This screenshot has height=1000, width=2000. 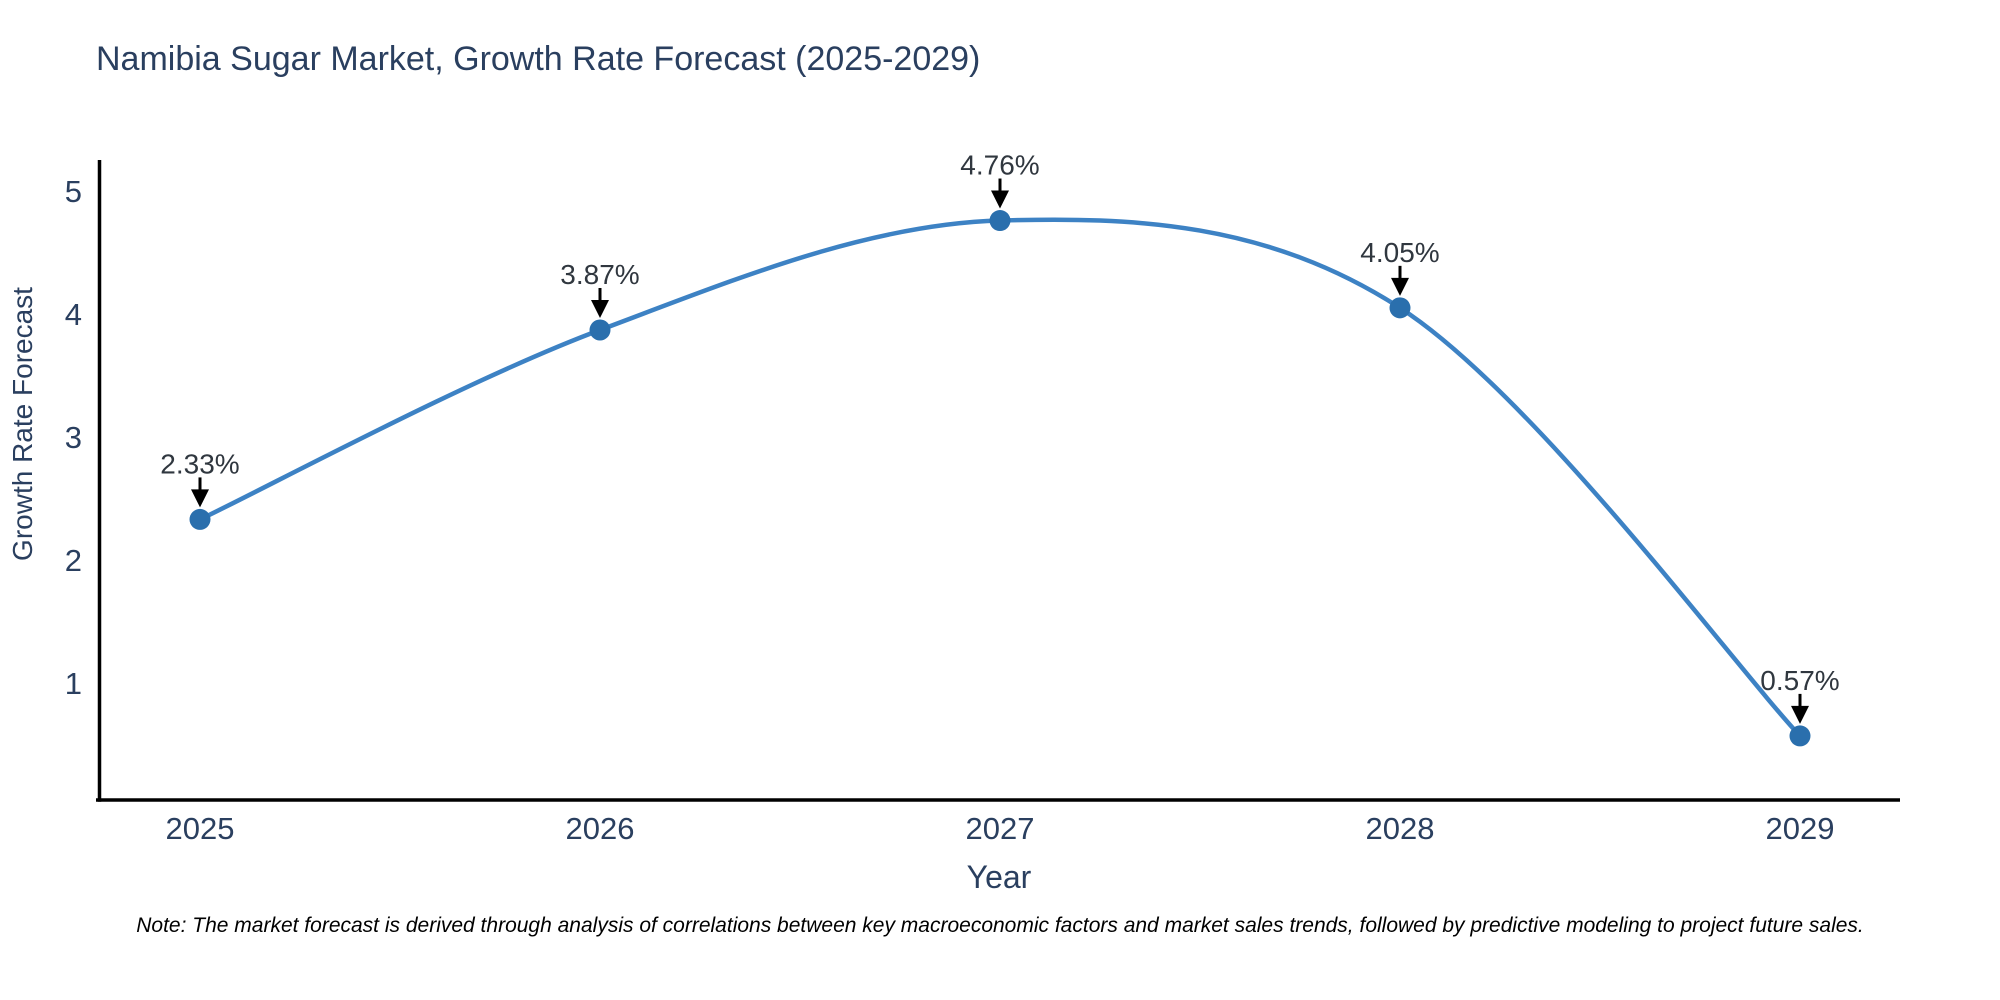 I want to click on y-tick-label: 4, so click(x=73, y=314).